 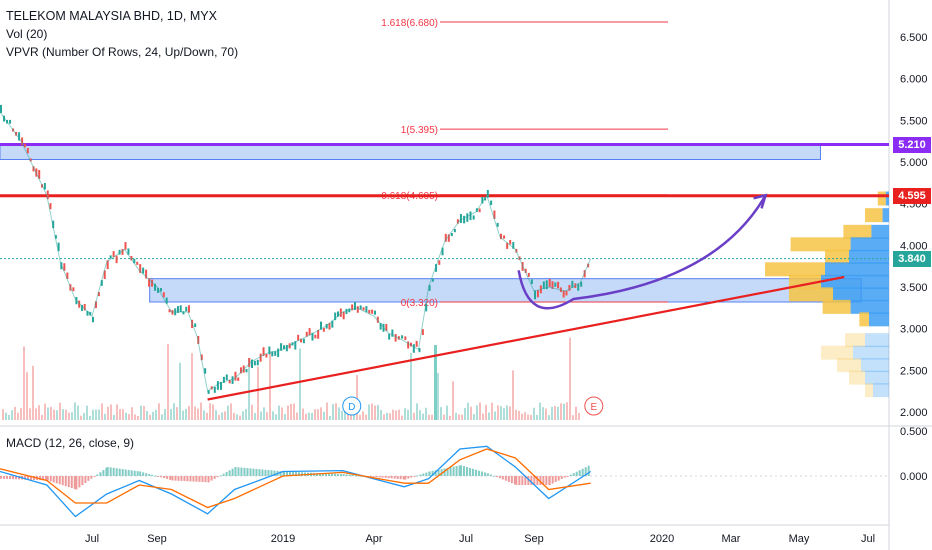 I want to click on price-tick-label: 4.000, so click(x=914, y=246).